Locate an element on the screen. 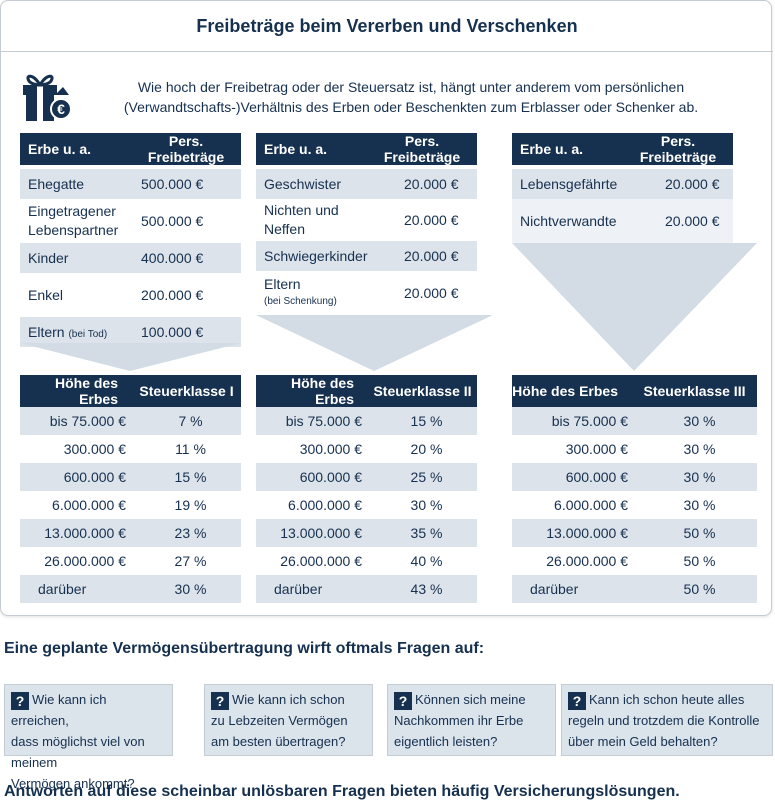  table-row: Schwiegerkinder 20.000 € is located at coordinates (366, 256).